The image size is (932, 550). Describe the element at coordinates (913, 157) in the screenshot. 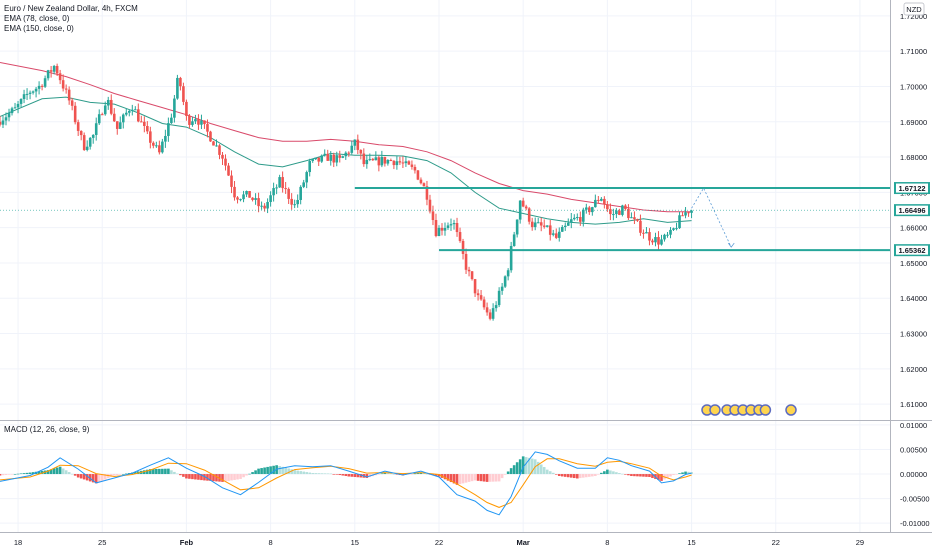

I see `price-tick-label: 1.68000` at that location.